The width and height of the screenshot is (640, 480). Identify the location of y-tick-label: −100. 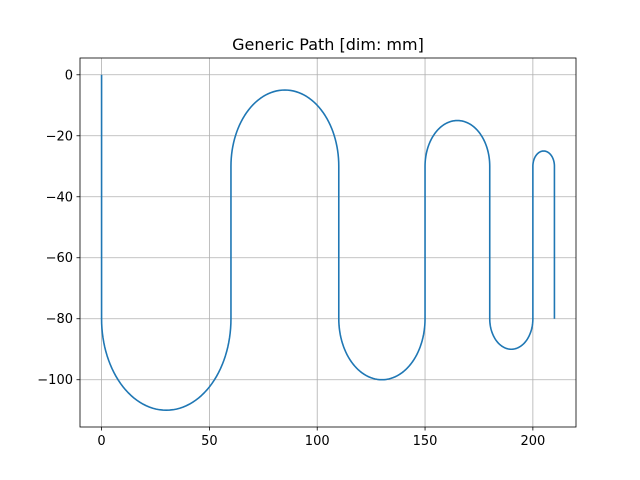
(55, 380).